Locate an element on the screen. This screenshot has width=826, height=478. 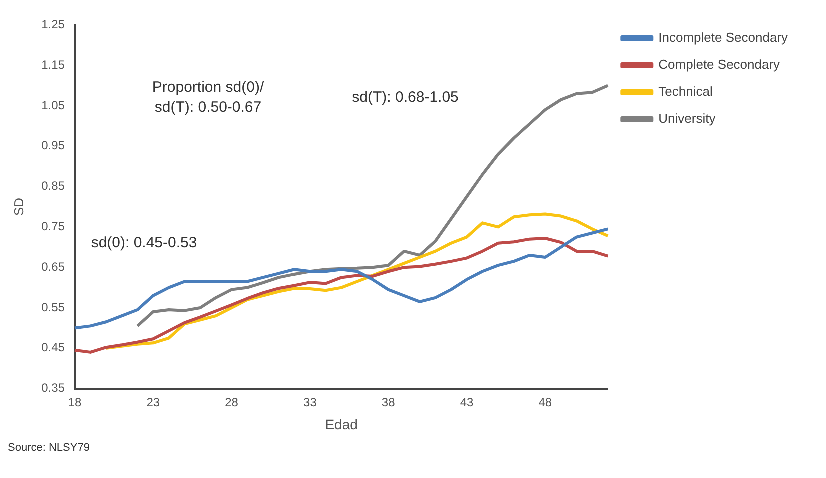
y-tick-label: 1.05 is located at coordinates (54, 105).